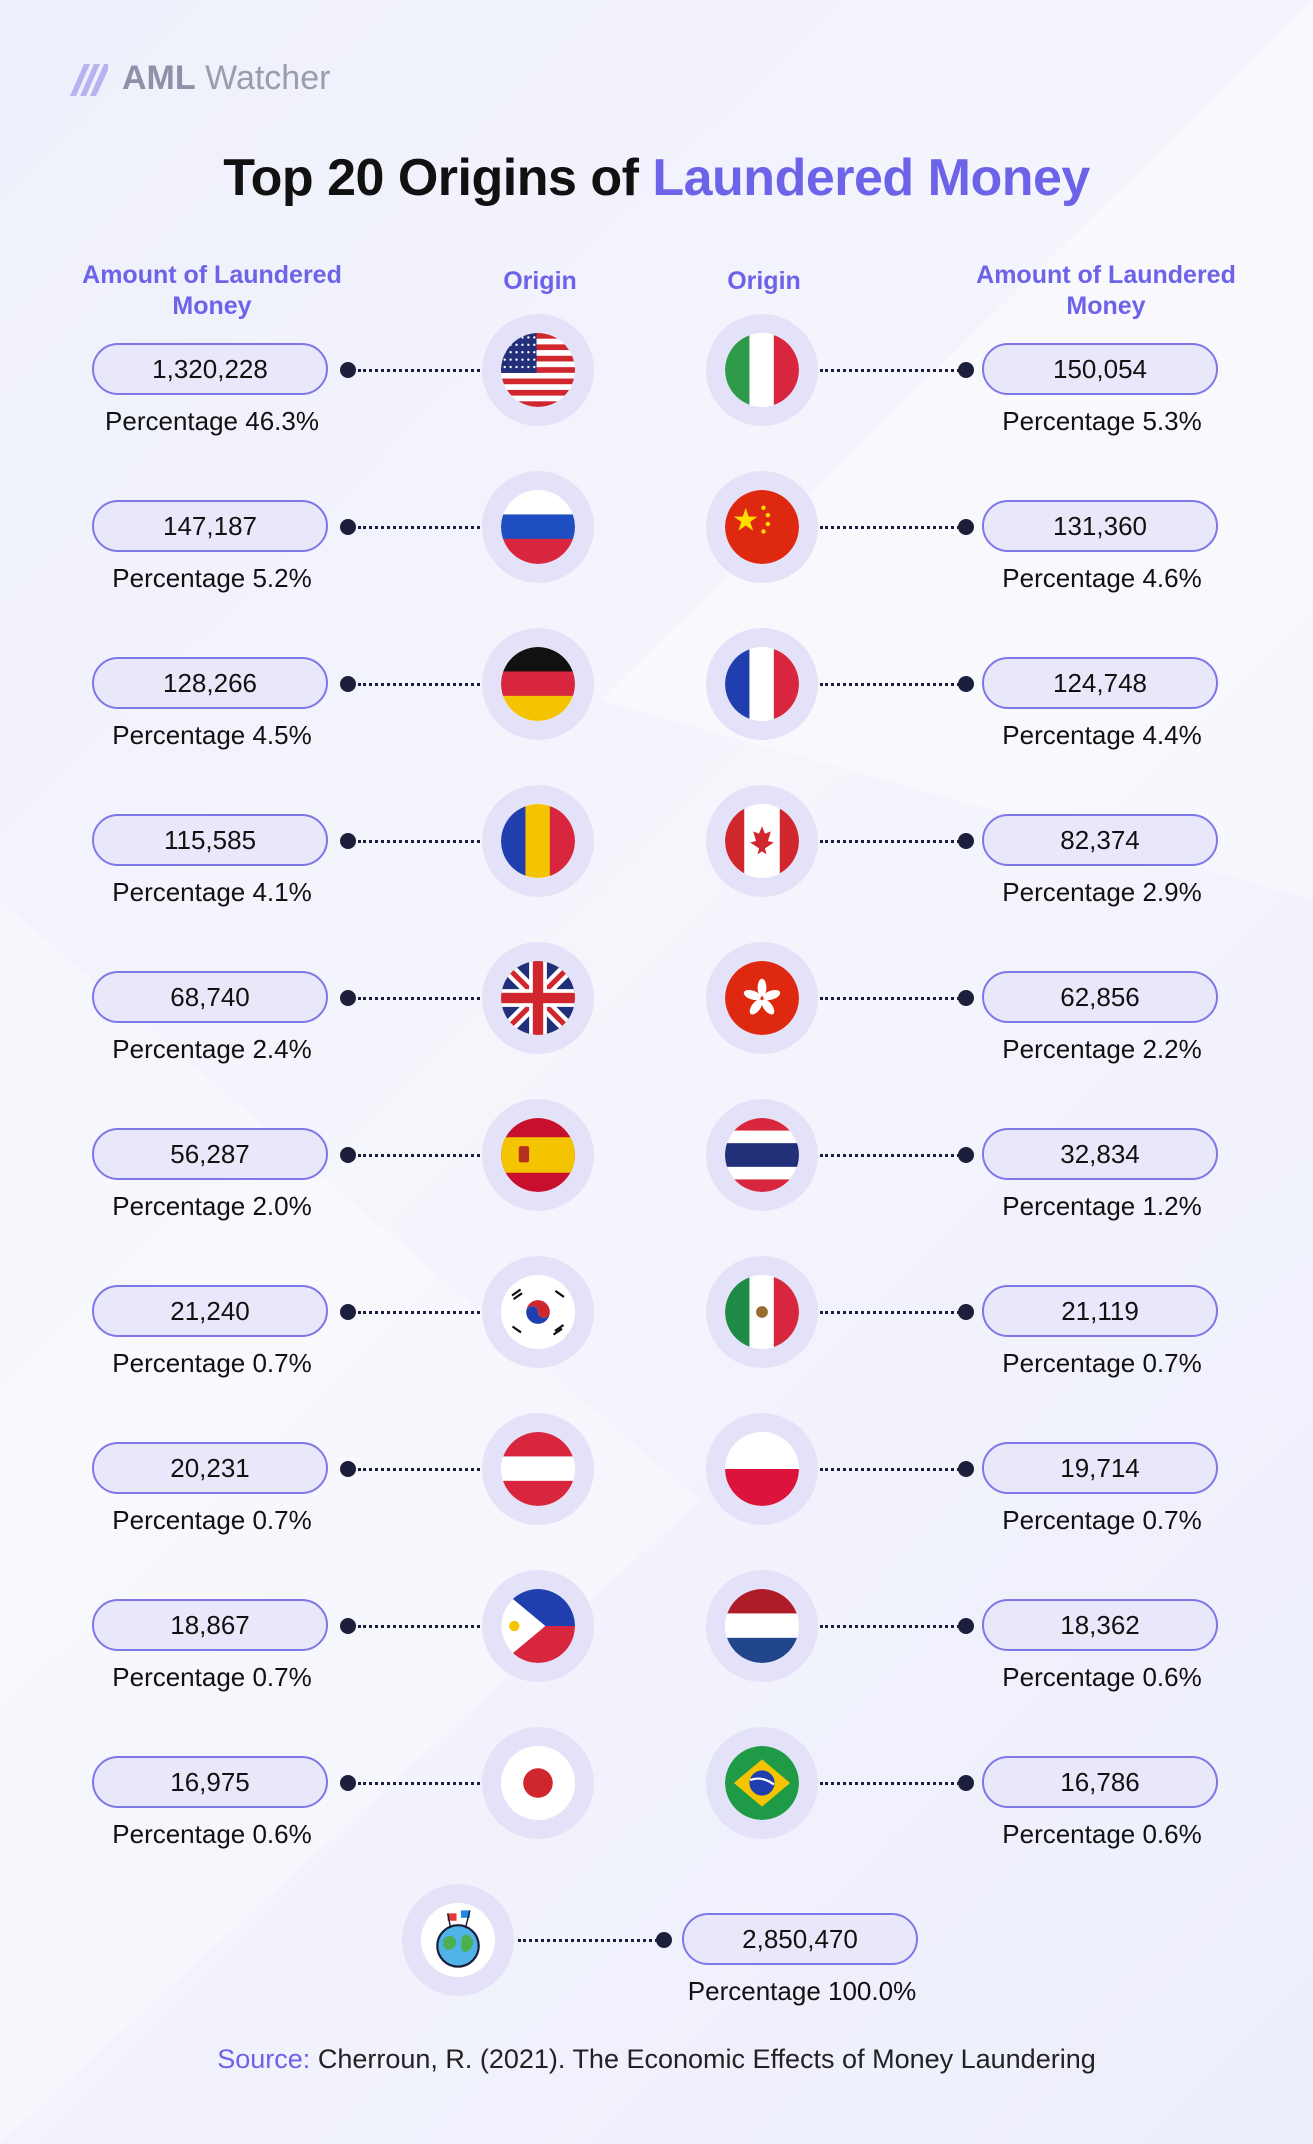 This screenshot has width=1313, height=2144. I want to click on left-amount-pill: 21,240, so click(210, 1311).